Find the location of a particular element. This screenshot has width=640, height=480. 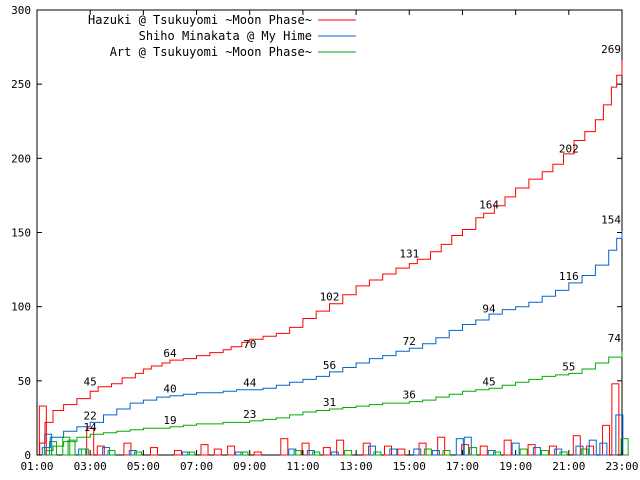

series-3-data-label: 14 is located at coordinates (91, 427).